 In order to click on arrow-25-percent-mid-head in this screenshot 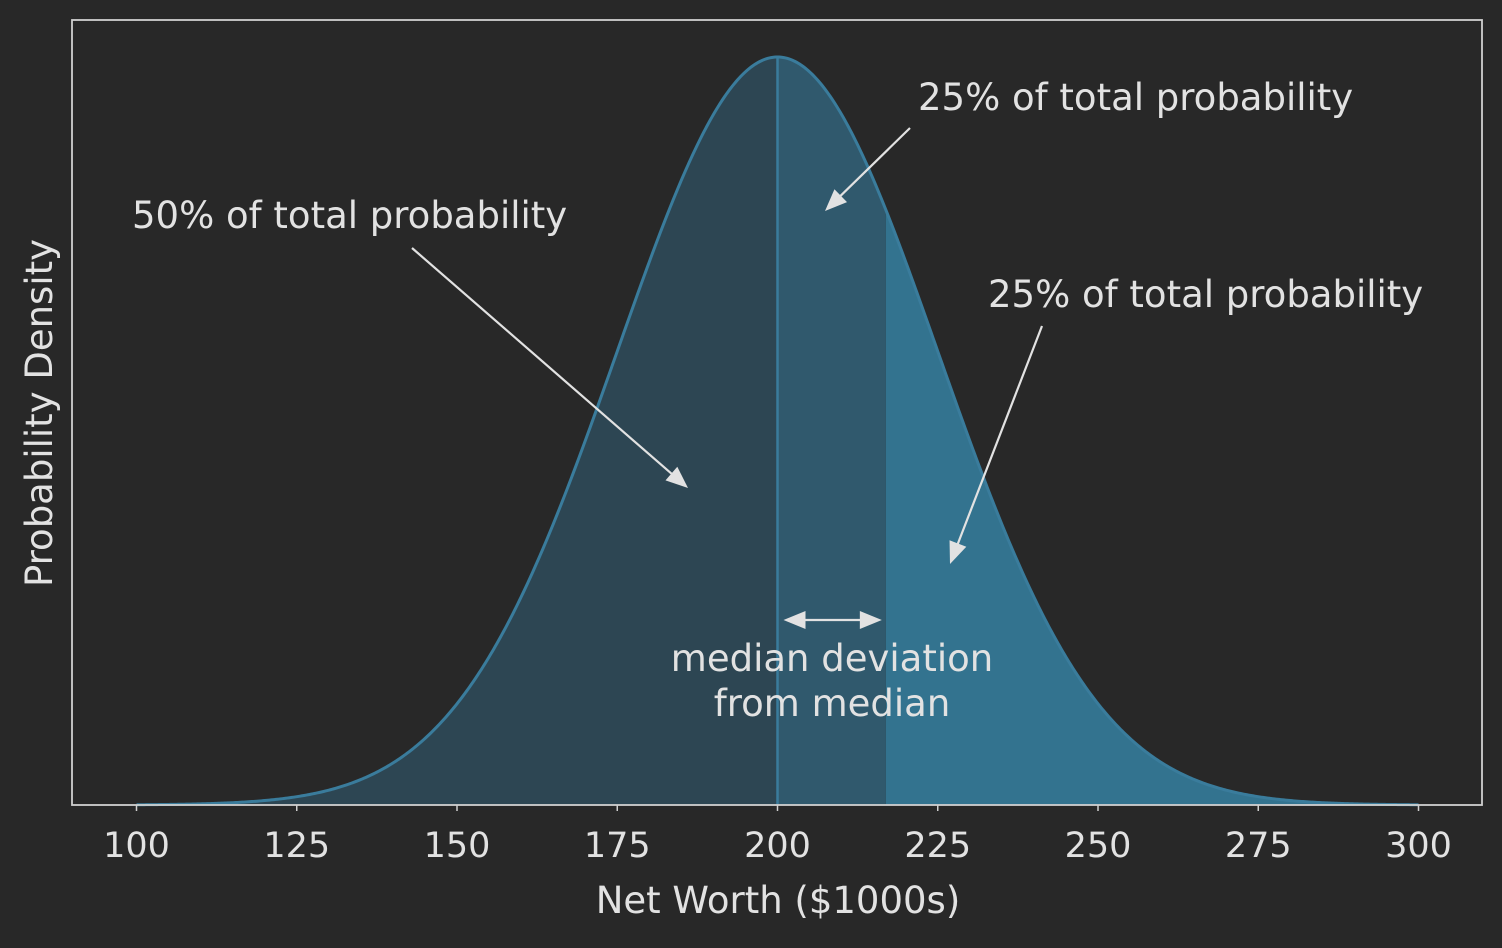, I will do `click(836, 200)`.